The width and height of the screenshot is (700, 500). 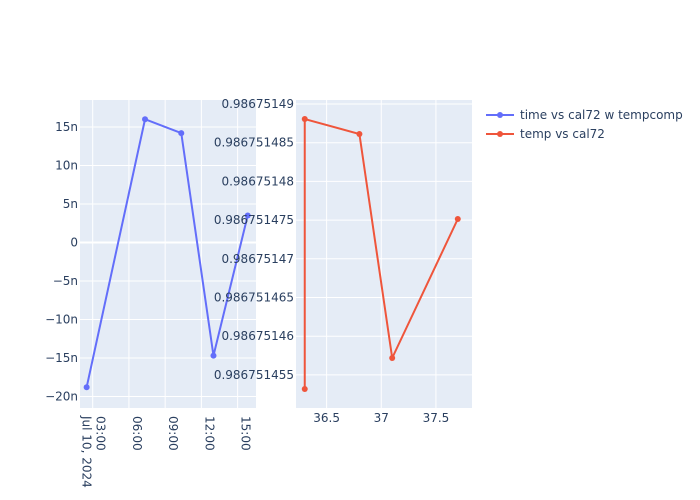 I want to click on right-x-tick-label: 37.5, so click(x=436, y=418).